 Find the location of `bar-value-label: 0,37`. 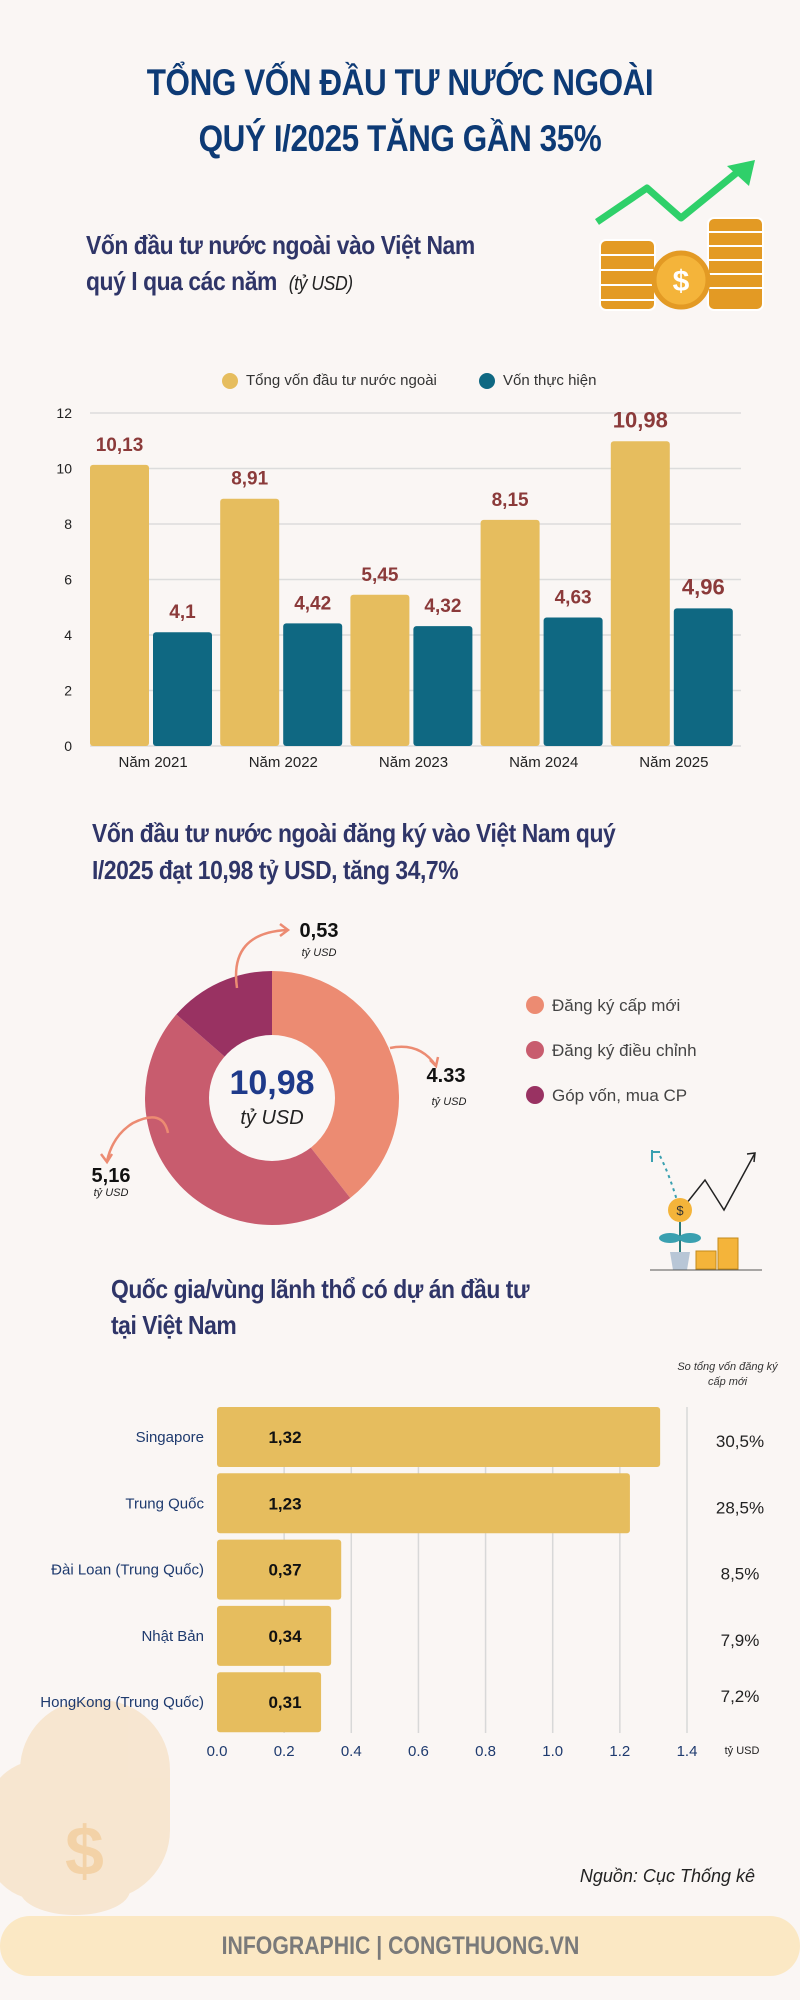

bar-value-label: 0,37 is located at coordinates (284, 1570).